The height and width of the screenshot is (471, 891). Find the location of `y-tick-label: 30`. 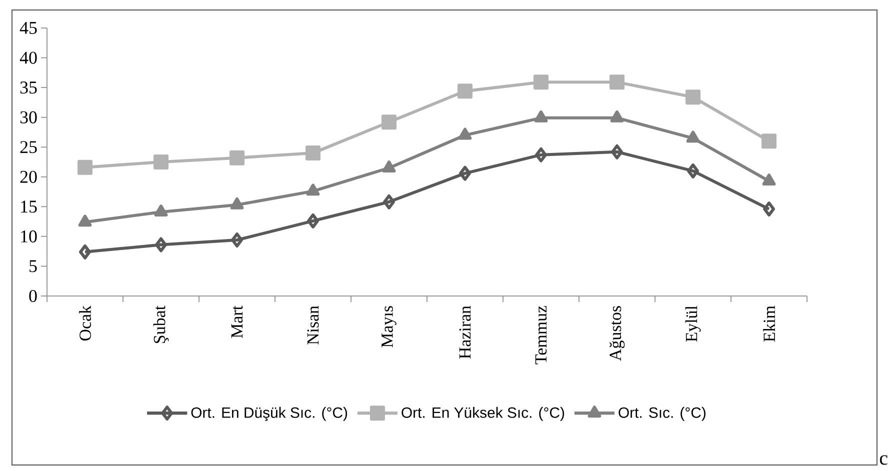

y-tick-label: 30 is located at coordinates (28, 117).